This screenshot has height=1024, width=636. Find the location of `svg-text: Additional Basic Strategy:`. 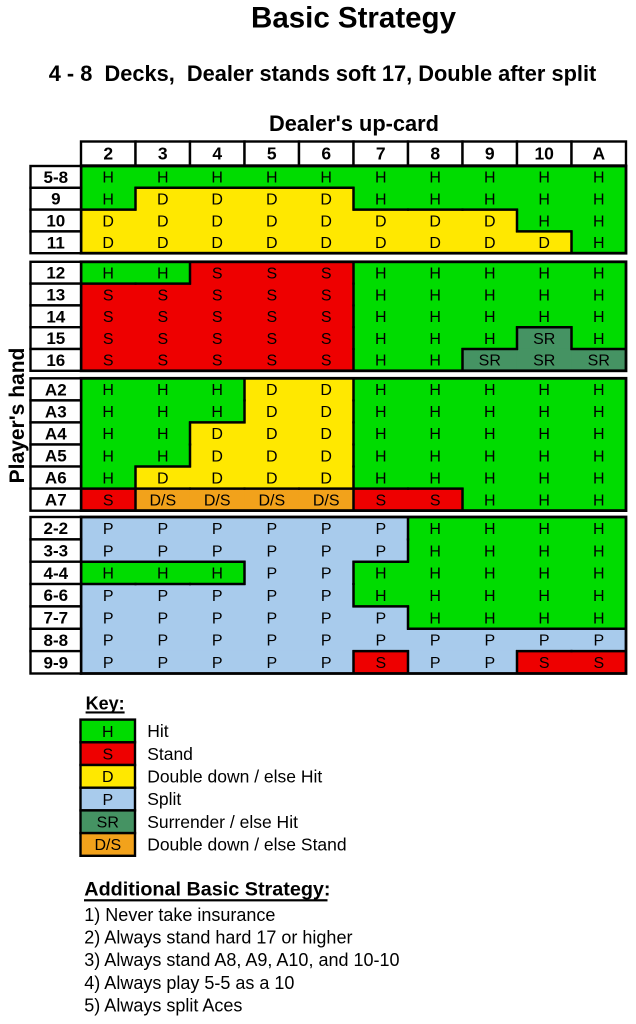

svg-text: Additional Basic Strategy: is located at coordinates (207, 889).